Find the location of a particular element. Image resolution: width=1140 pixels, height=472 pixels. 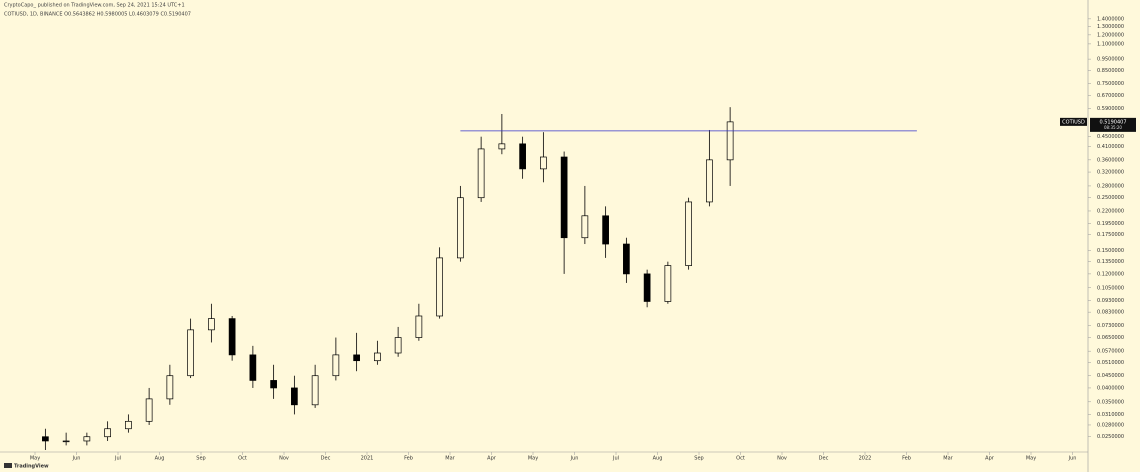

y-tick-label: 0.1500000 is located at coordinates (1110, 251).